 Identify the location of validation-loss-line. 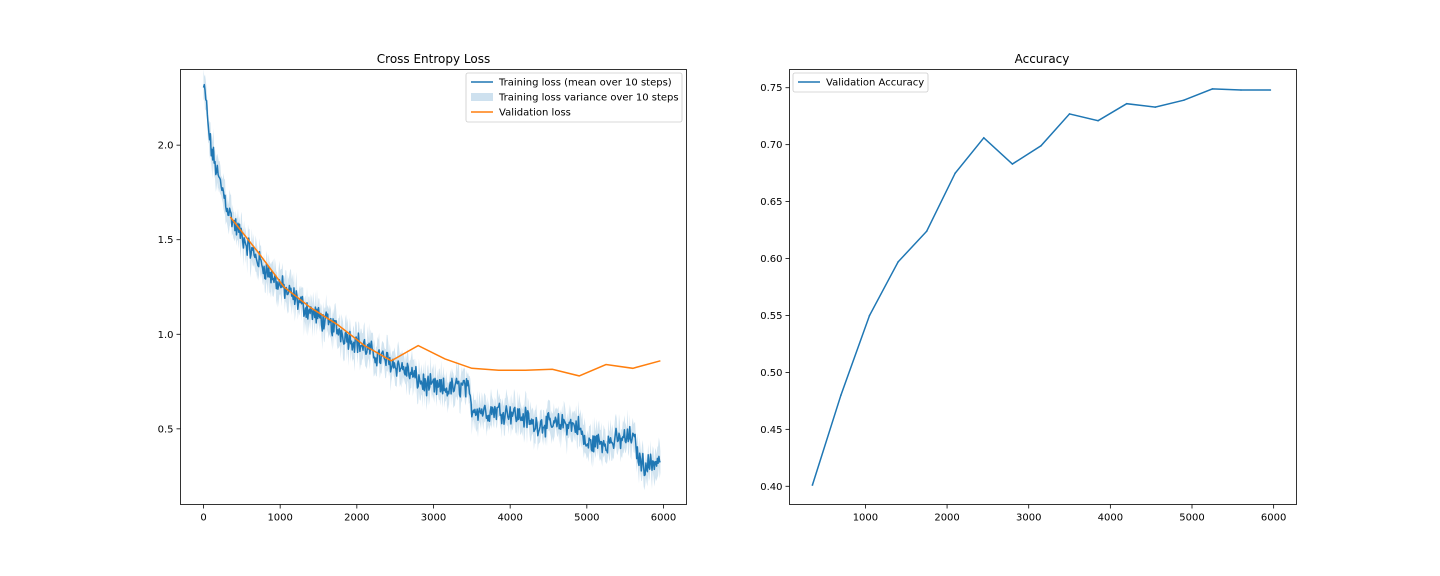
(445, 296).